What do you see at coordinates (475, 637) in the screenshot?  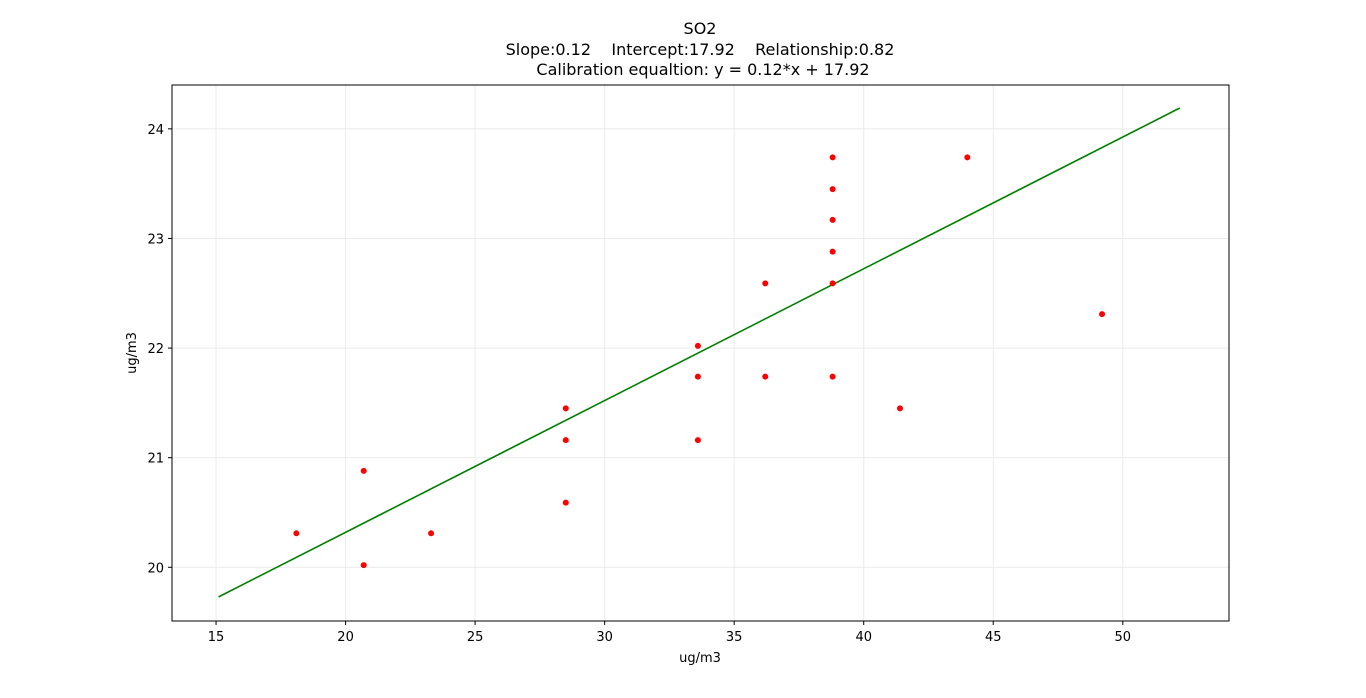 I see `x-tick-label: 25` at bounding box center [475, 637].